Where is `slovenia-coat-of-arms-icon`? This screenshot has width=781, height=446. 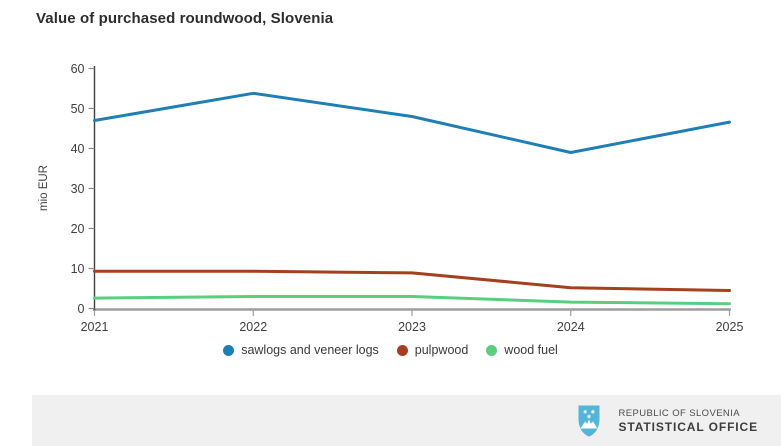
slovenia-coat-of-arms-icon is located at coordinates (589, 420).